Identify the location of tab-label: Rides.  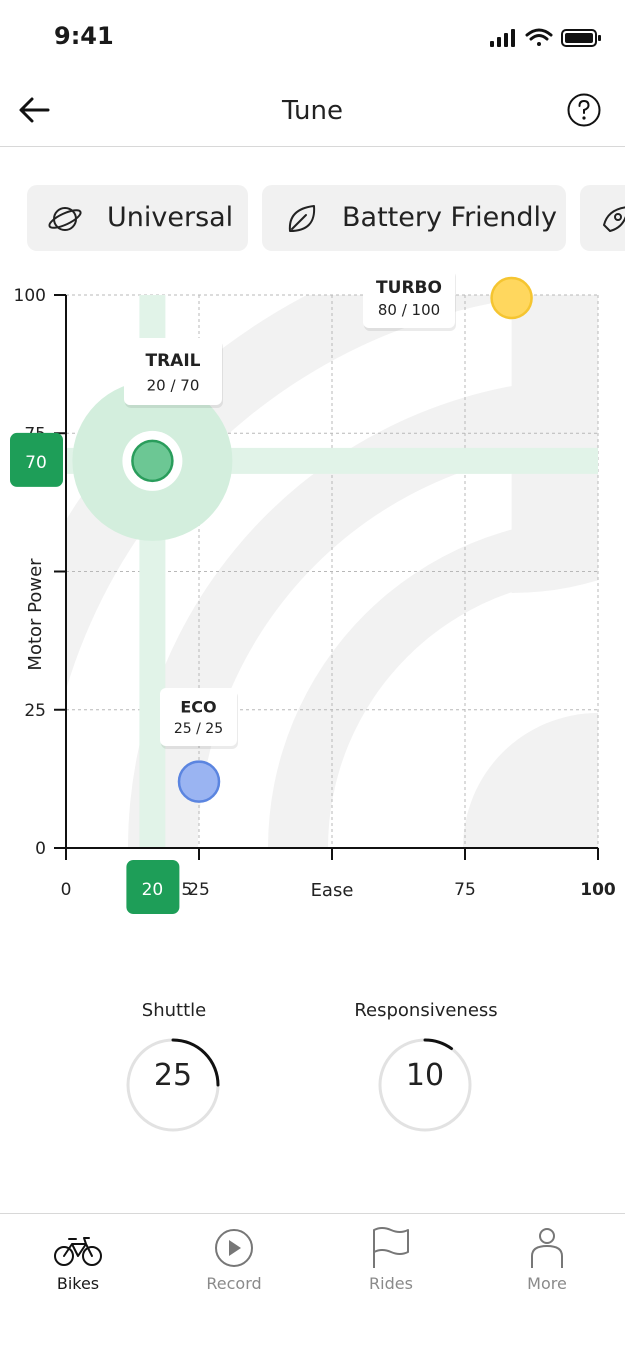
(391, 1283).